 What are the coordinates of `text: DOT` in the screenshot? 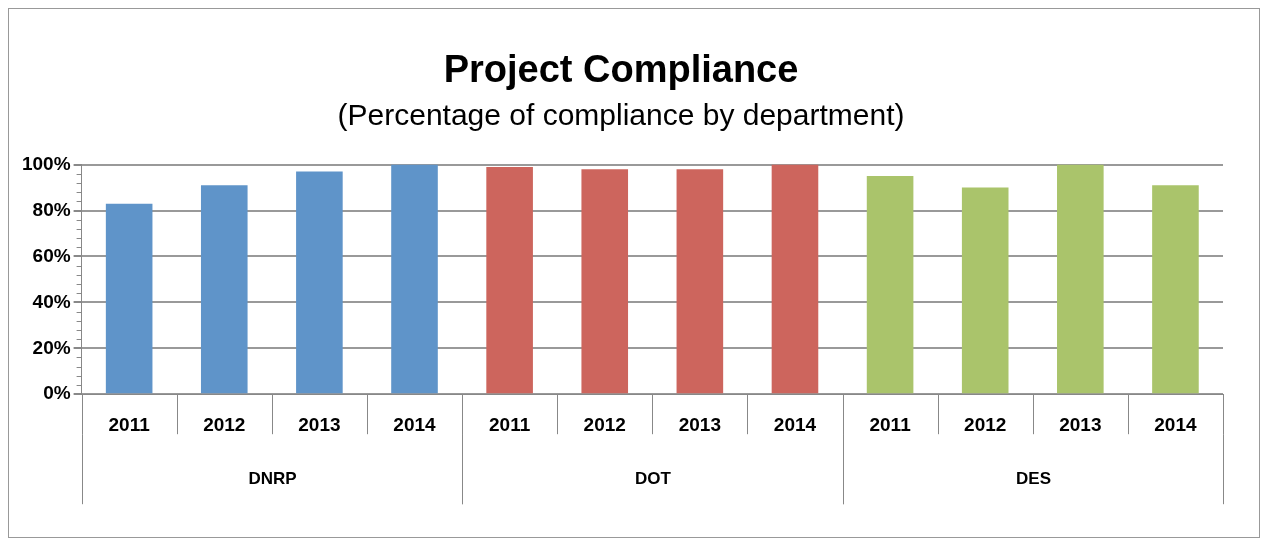 It's located at (653, 478).